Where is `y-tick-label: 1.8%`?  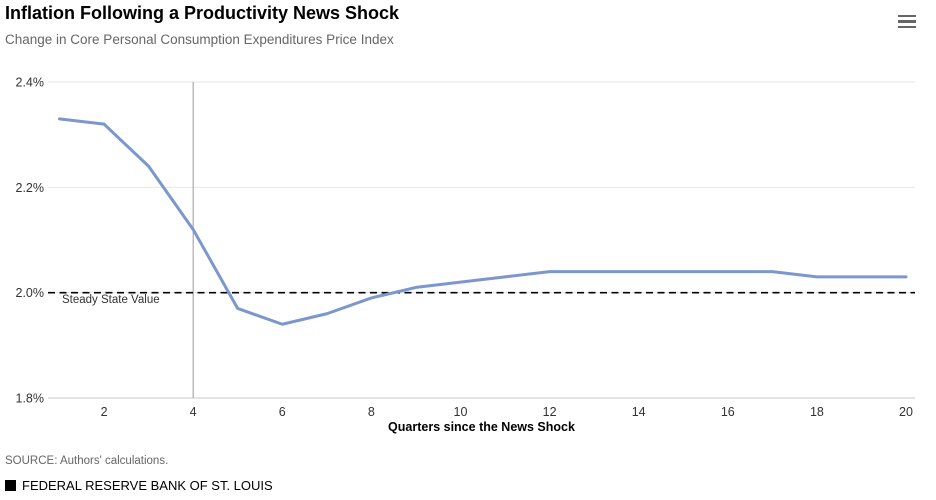 y-tick-label: 1.8% is located at coordinates (30, 399).